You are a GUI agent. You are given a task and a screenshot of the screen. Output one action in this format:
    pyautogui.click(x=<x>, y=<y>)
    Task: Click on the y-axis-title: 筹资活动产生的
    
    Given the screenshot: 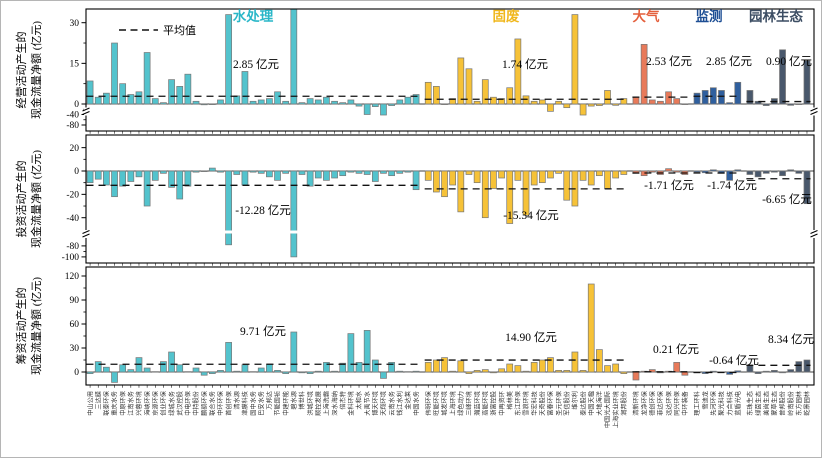 What is the action you would take?
    pyautogui.click(x=21, y=326)
    